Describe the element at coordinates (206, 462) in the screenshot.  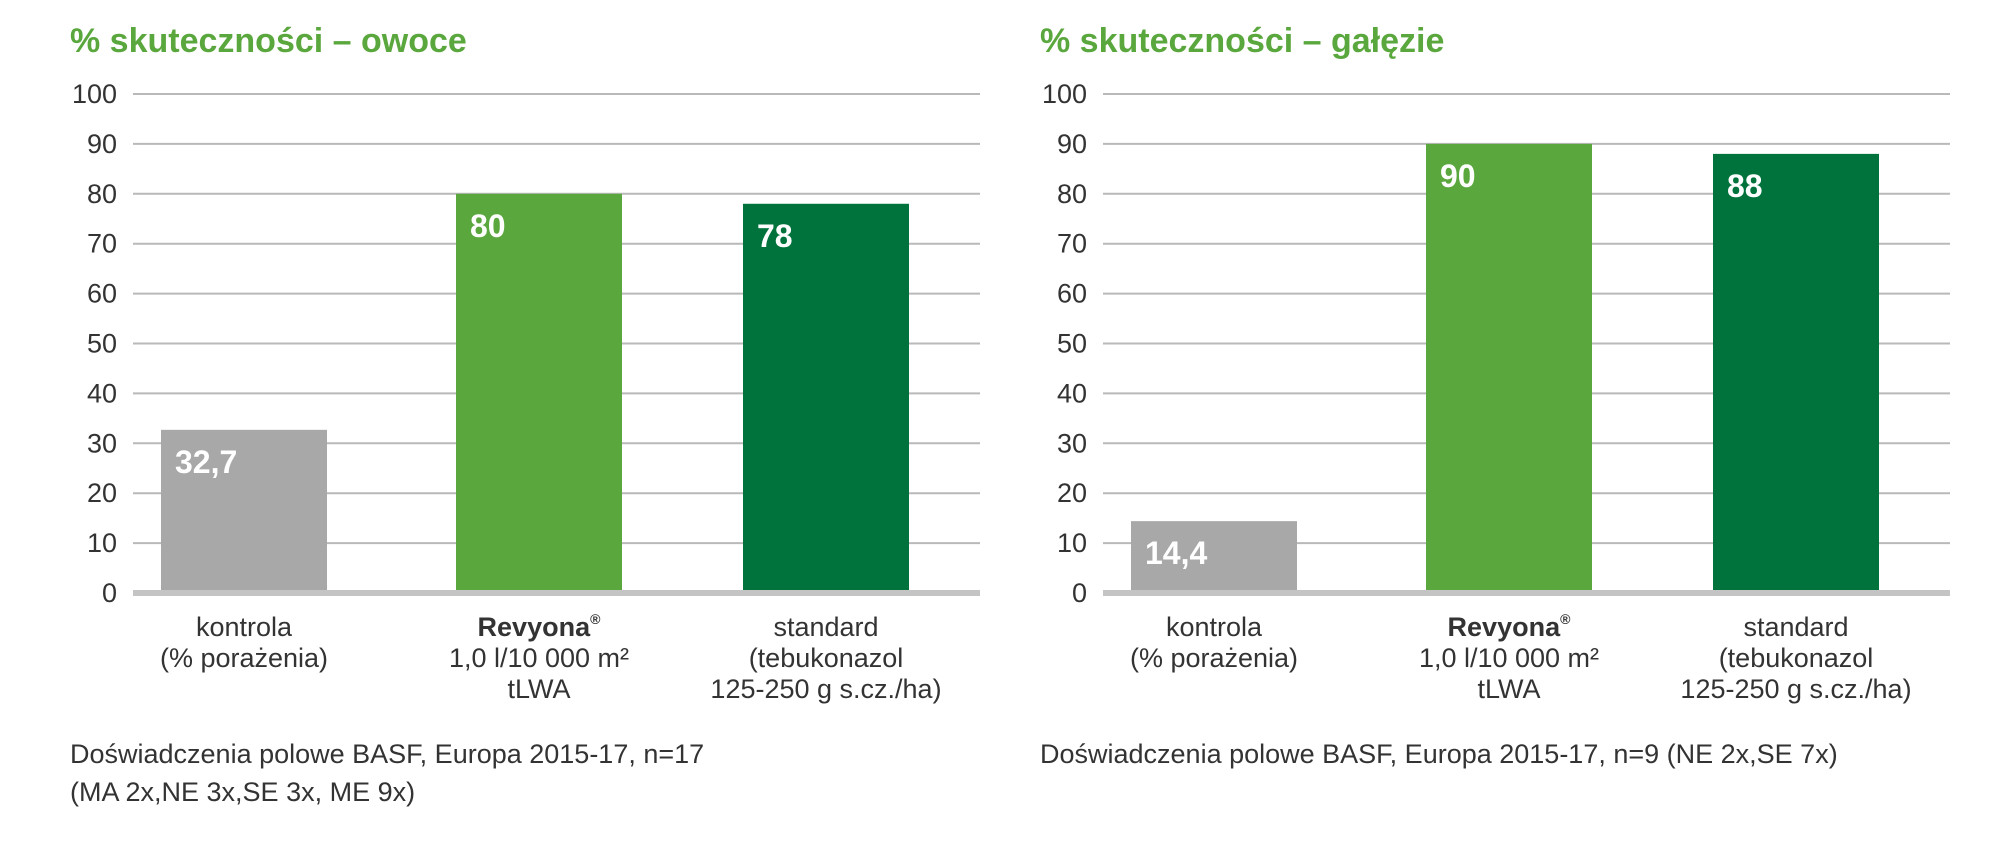
I see `bar-value-label: 32,7` at that location.